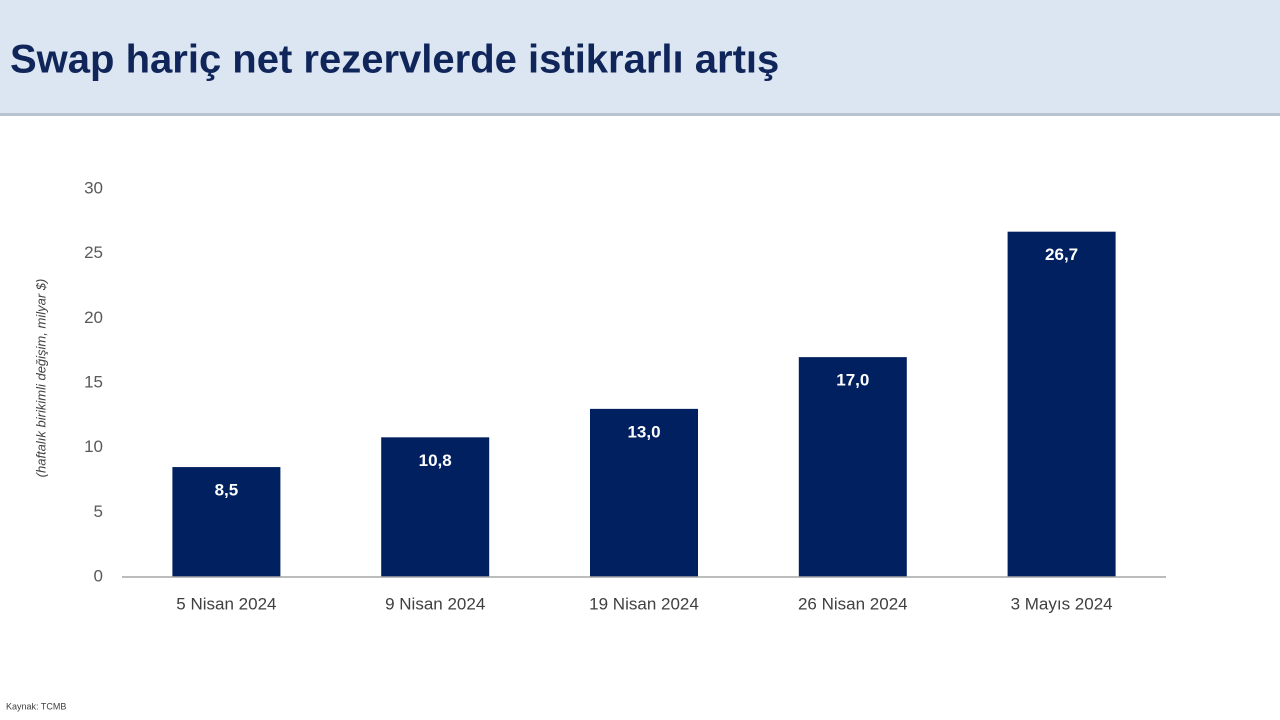 Image resolution: width=1280 pixels, height=720 pixels. I want to click on y-tick-label: 20, so click(93, 317).